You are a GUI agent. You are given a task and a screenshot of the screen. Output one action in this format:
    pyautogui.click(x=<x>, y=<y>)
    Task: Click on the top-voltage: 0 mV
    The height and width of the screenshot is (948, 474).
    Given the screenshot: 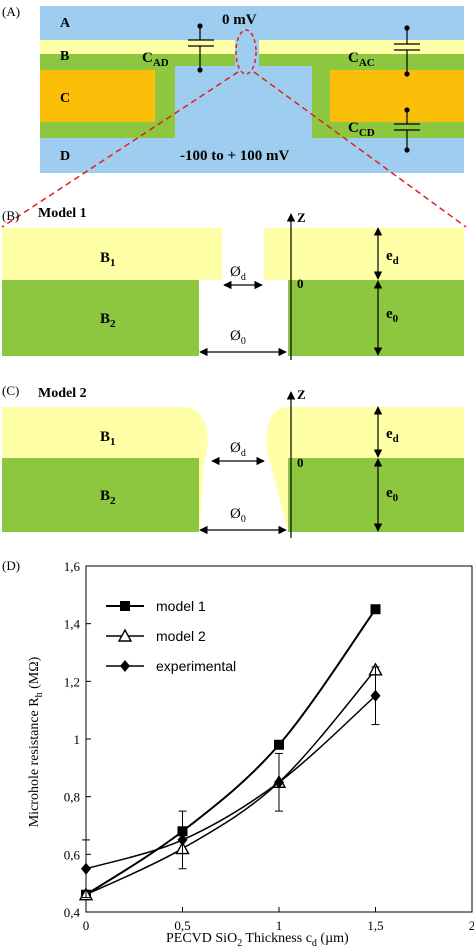 What is the action you would take?
    pyautogui.click(x=239, y=20)
    